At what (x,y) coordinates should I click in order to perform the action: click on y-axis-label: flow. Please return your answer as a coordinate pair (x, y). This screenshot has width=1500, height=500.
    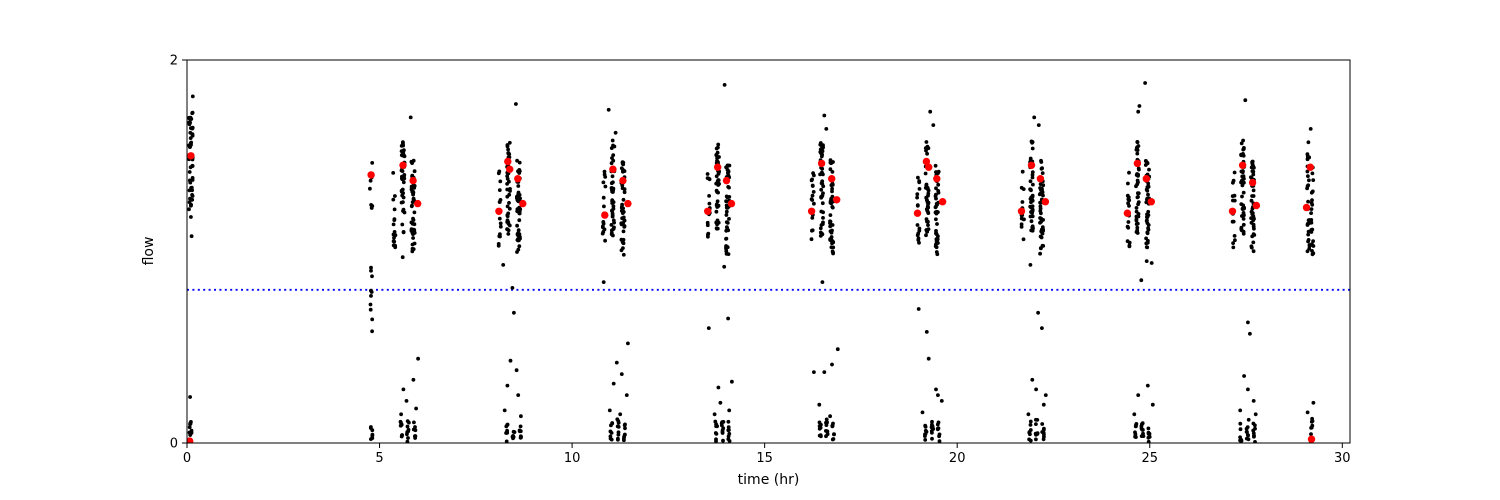
    Looking at the image, I should click on (149, 251).